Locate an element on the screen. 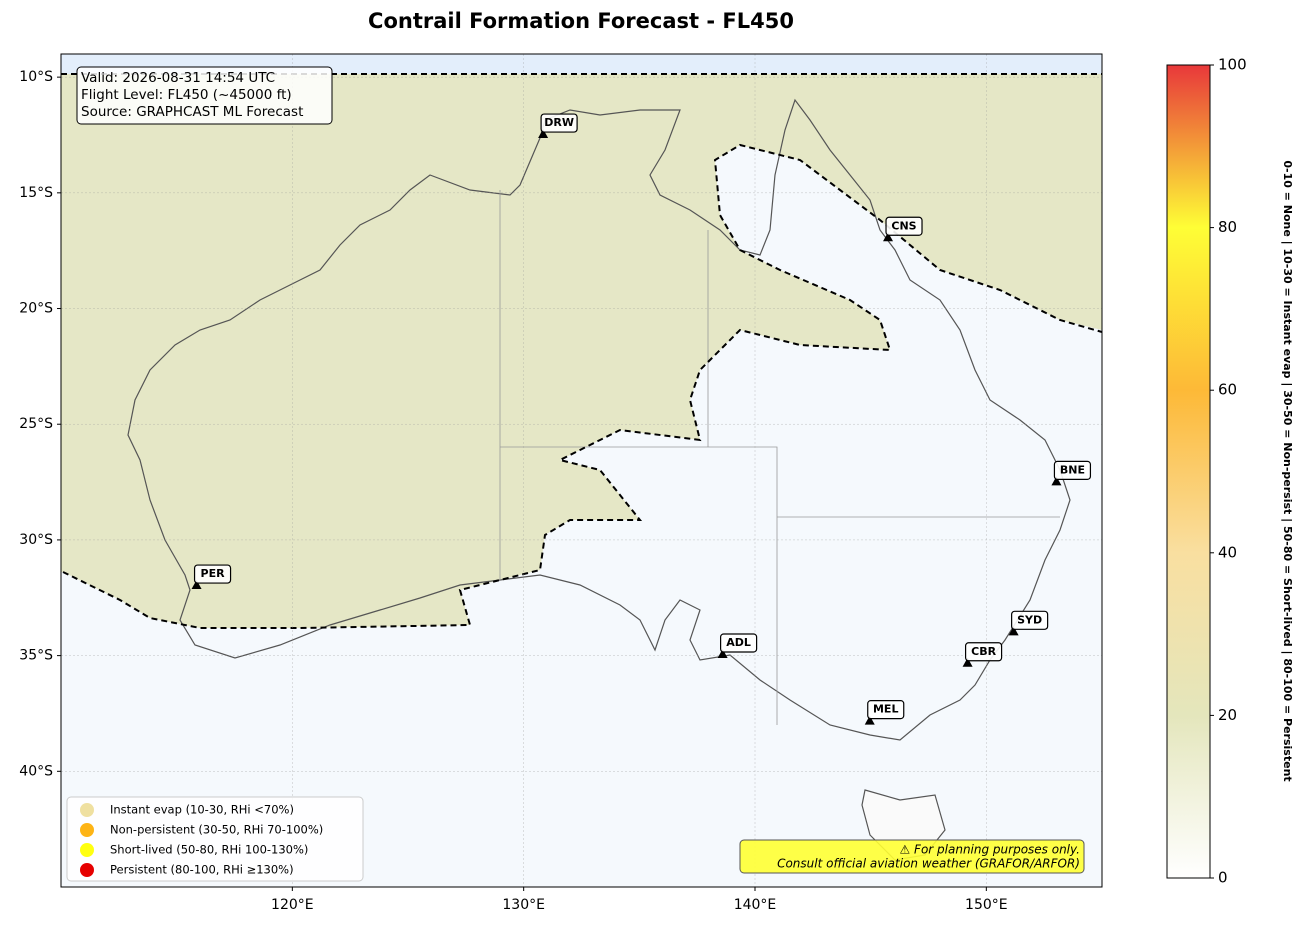 The height and width of the screenshot is (926, 1304). disclaimer-line: ⚠ For planning purposes only. is located at coordinates (990, 850).